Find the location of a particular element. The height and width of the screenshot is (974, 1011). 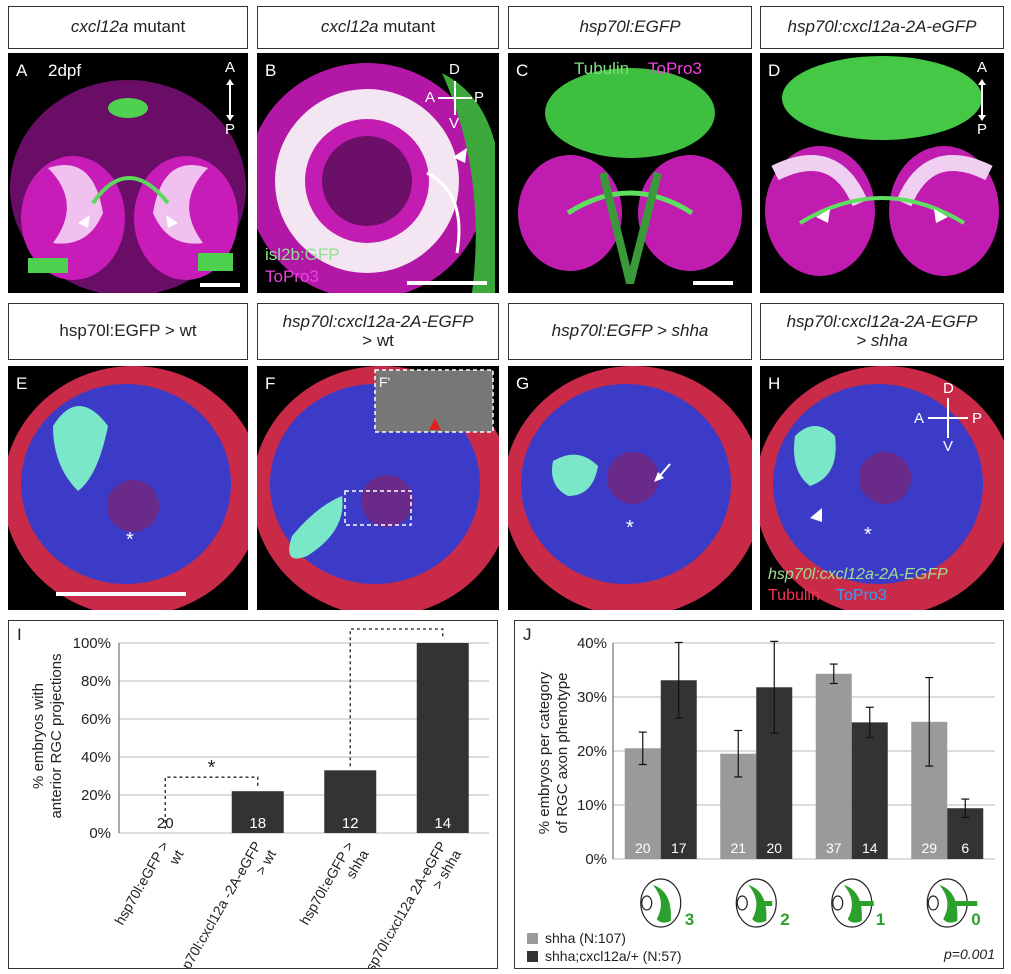

header-panel-h: hsp70l:cxcl12a-2A-EGFP > shha is located at coordinates (882, 331).